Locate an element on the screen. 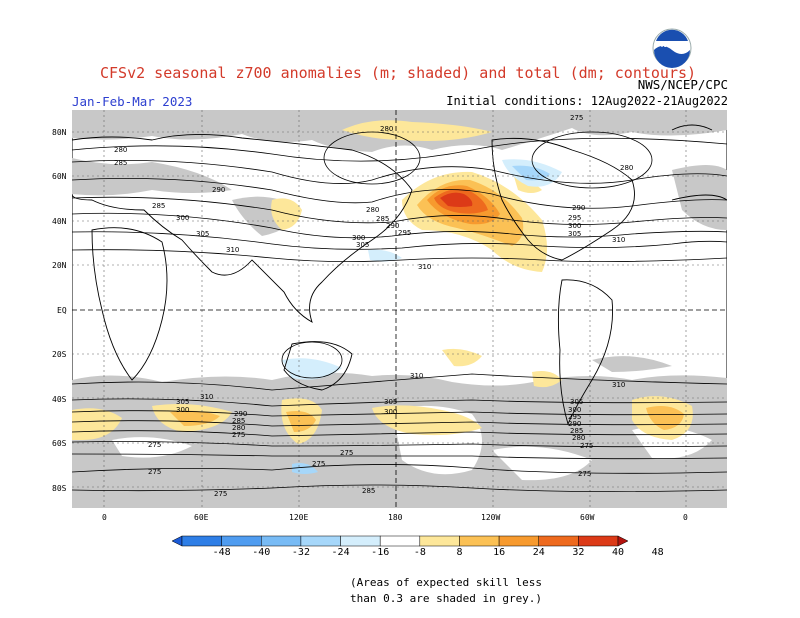 The height and width of the screenshot is (618, 800). lat-label: 60N is located at coordinates (59, 176).